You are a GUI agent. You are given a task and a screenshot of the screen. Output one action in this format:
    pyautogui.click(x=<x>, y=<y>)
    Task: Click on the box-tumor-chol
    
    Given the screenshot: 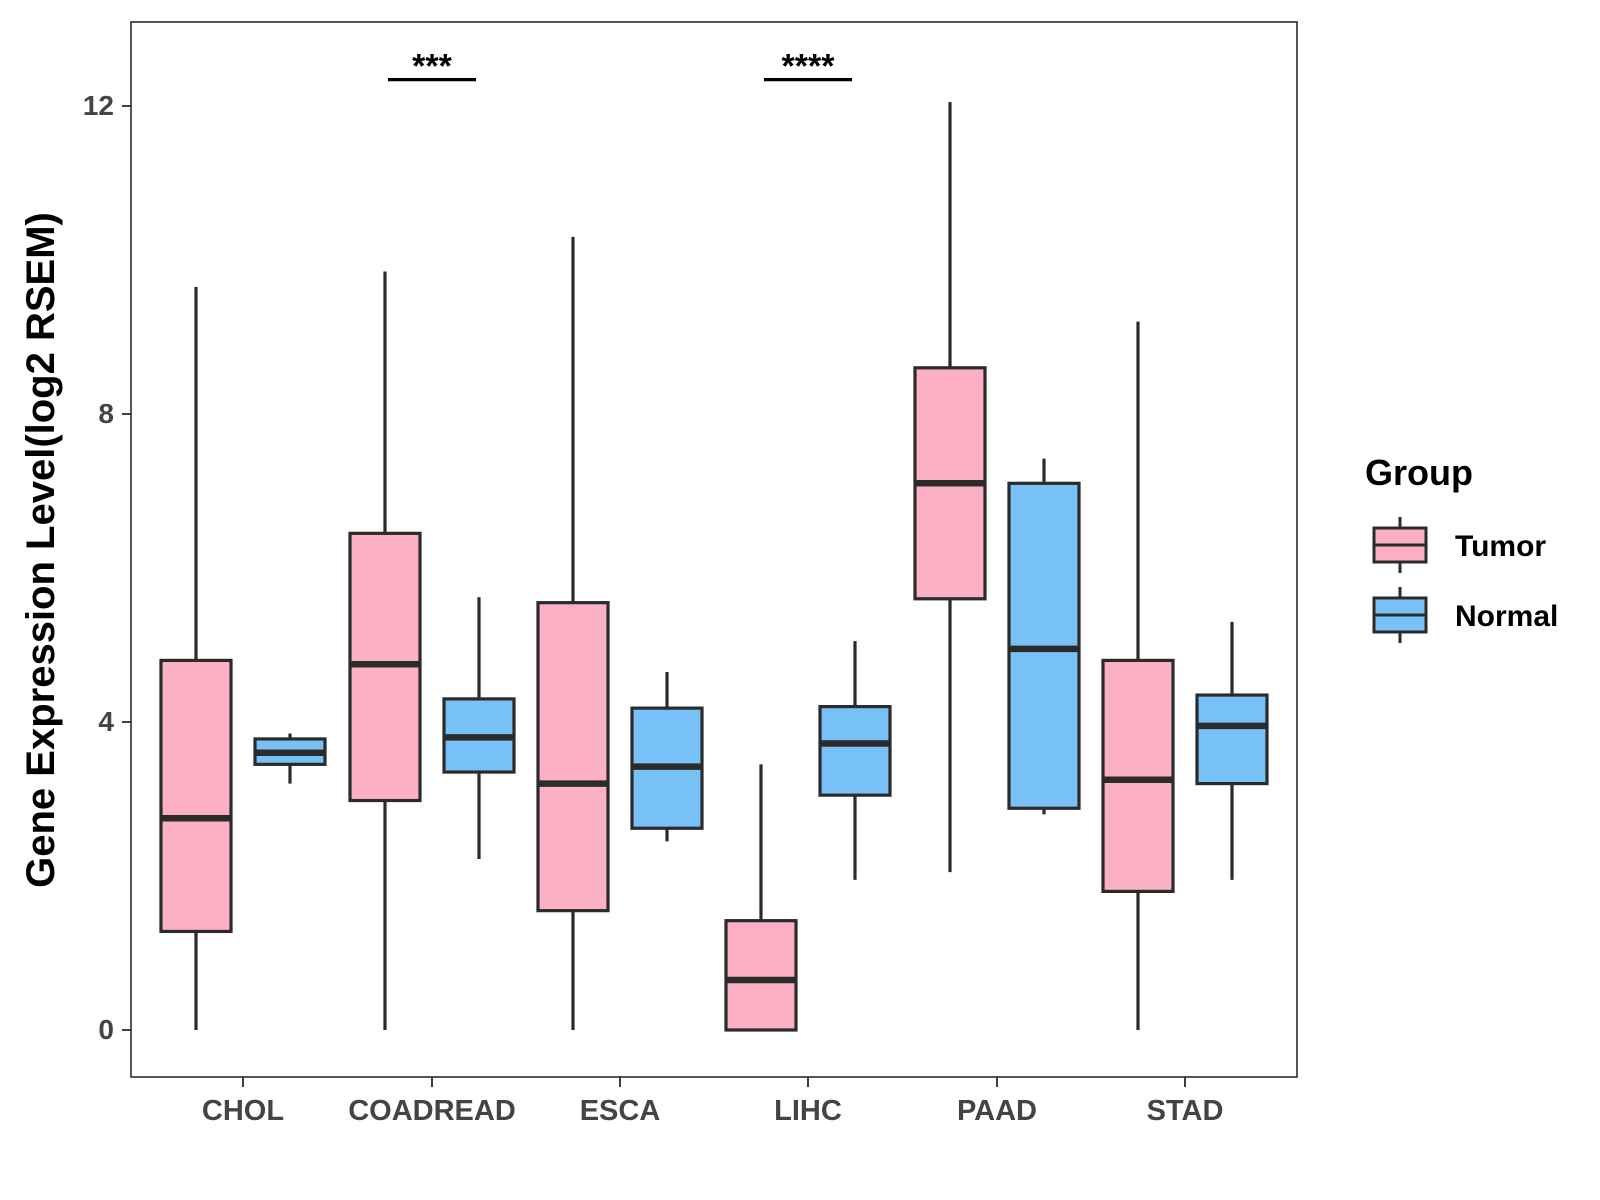 What is the action you would take?
    pyautogui.click(x=196, y=658)
    